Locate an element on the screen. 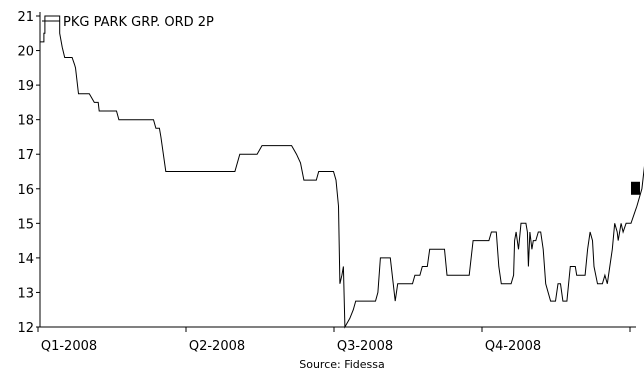  y-tick-label: 12 is located at coordinates (25, 328).